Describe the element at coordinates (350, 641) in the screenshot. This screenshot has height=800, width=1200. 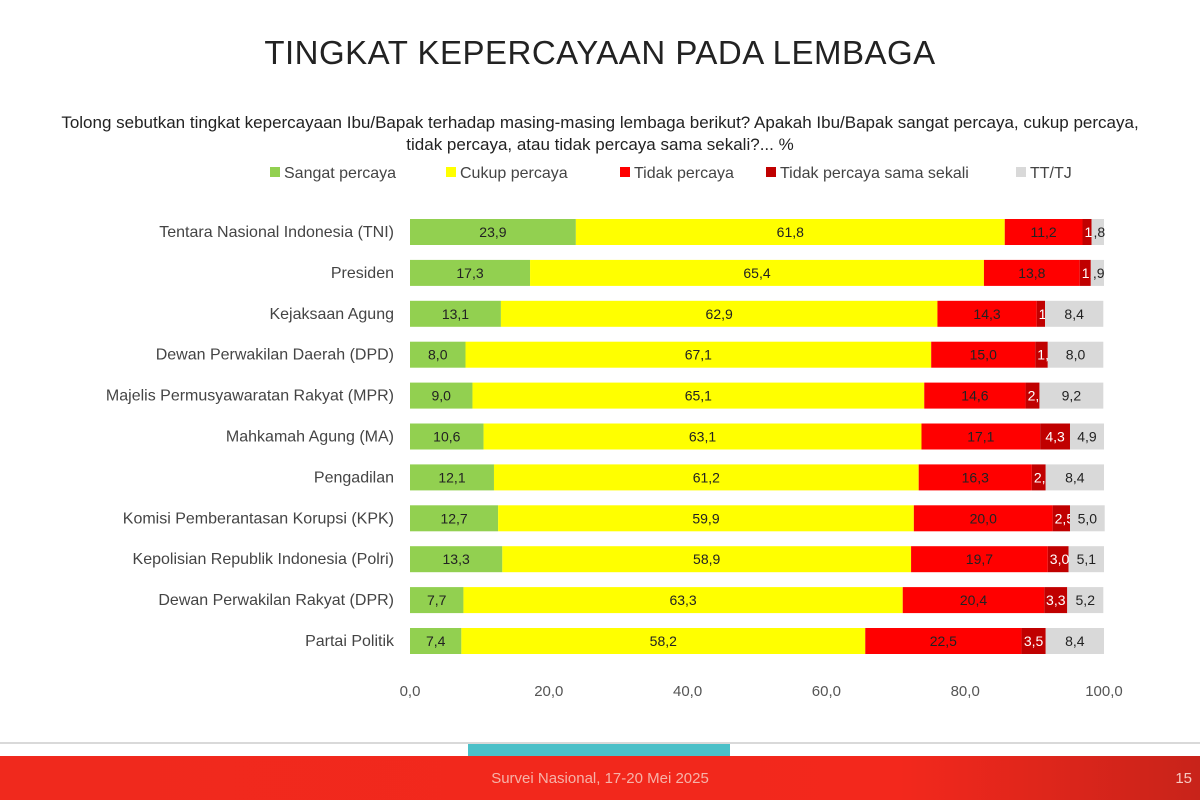
I see `category-label: Partai Politik` at that location.